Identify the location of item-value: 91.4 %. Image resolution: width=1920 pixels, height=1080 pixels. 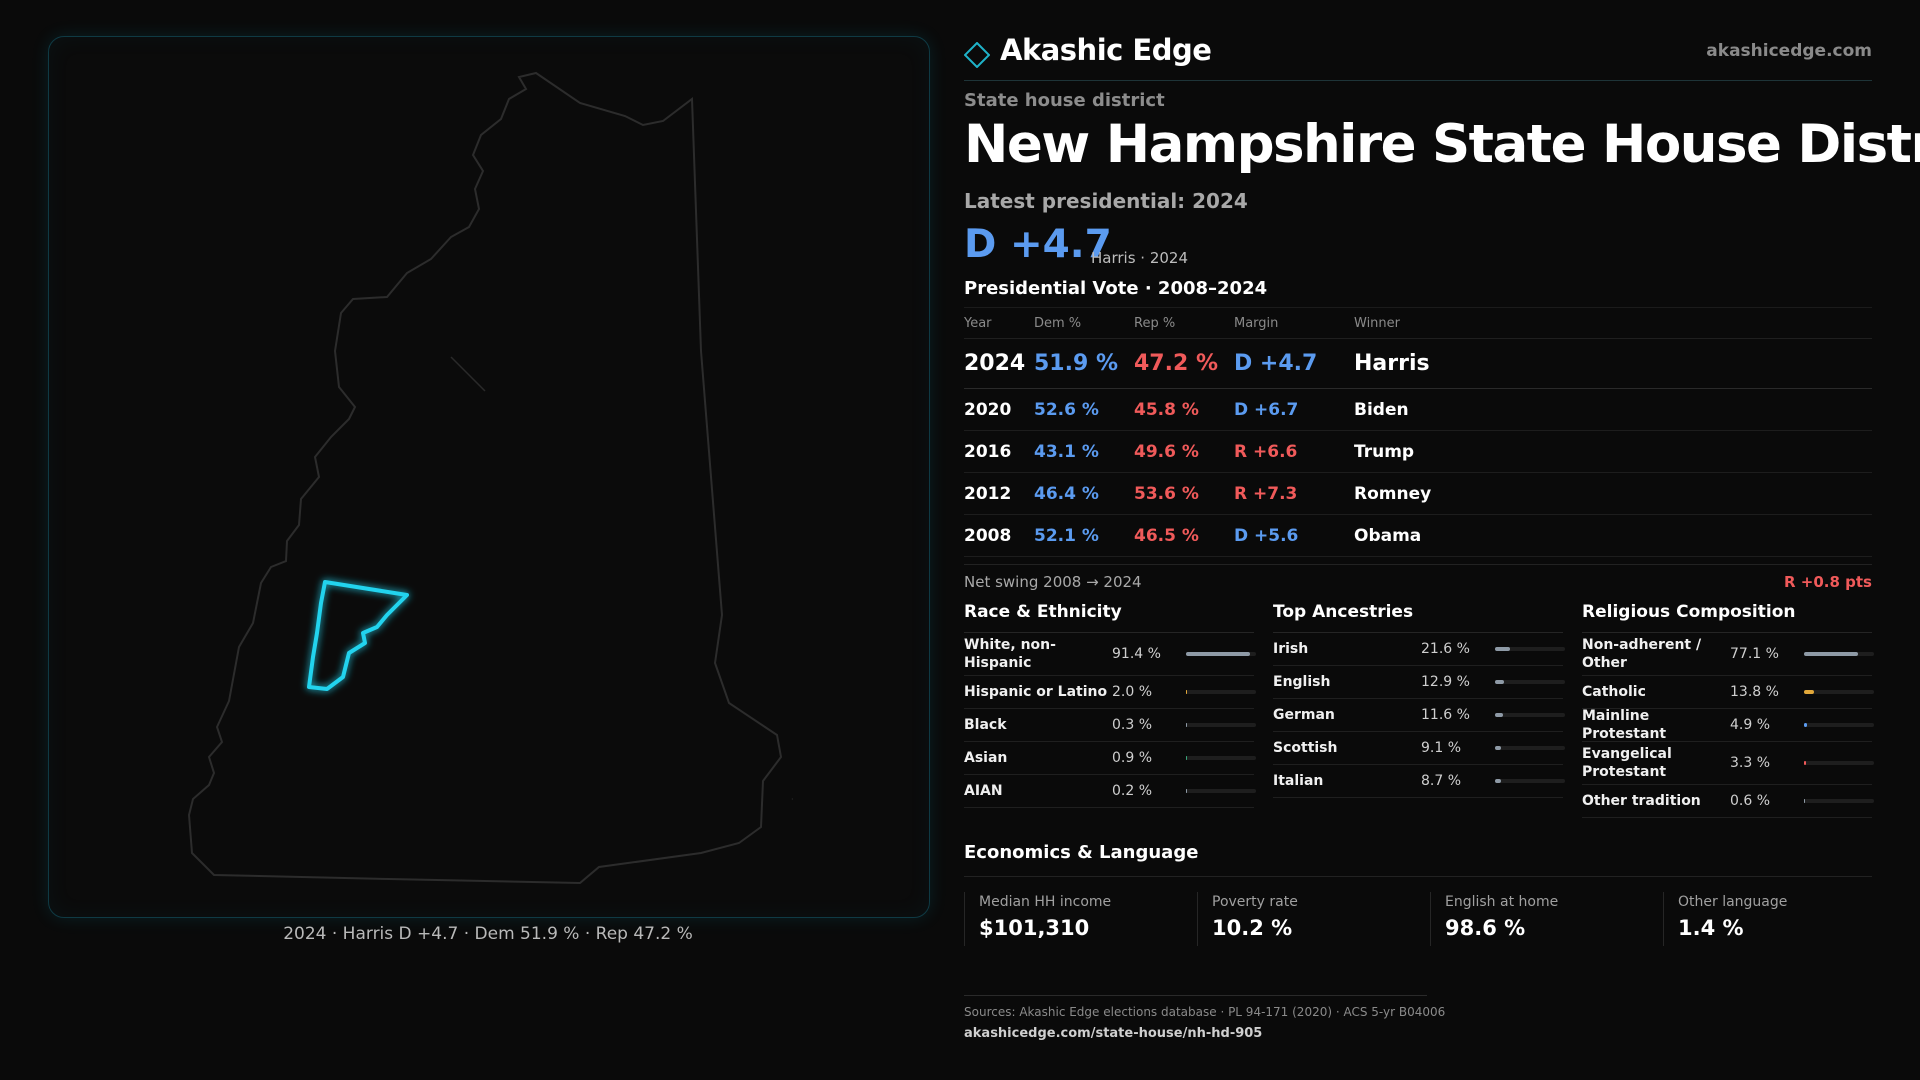
(1136, 654).